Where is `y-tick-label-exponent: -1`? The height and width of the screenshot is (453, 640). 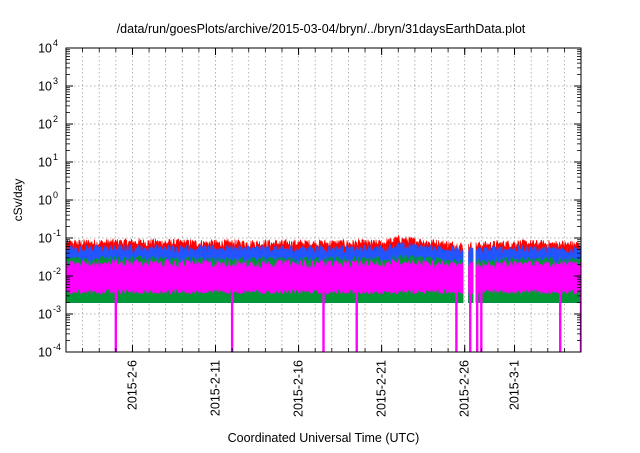
y-tick-label-exponent: -1 is located at coordinates (57, 233).